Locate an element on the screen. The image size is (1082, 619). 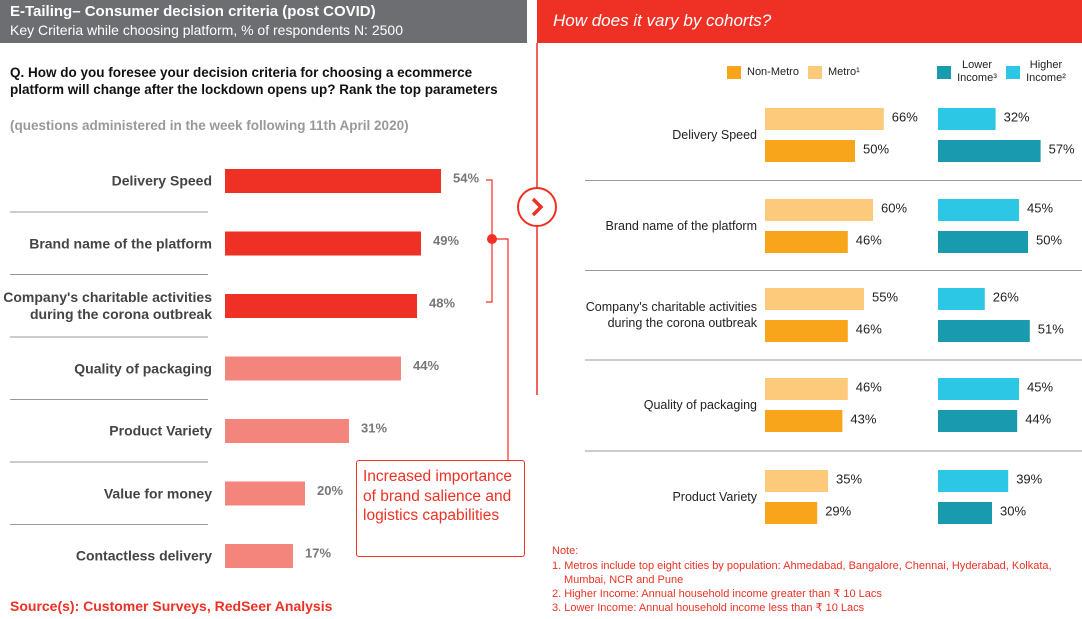
arrow-chevron is located at coordinates (537, 207).